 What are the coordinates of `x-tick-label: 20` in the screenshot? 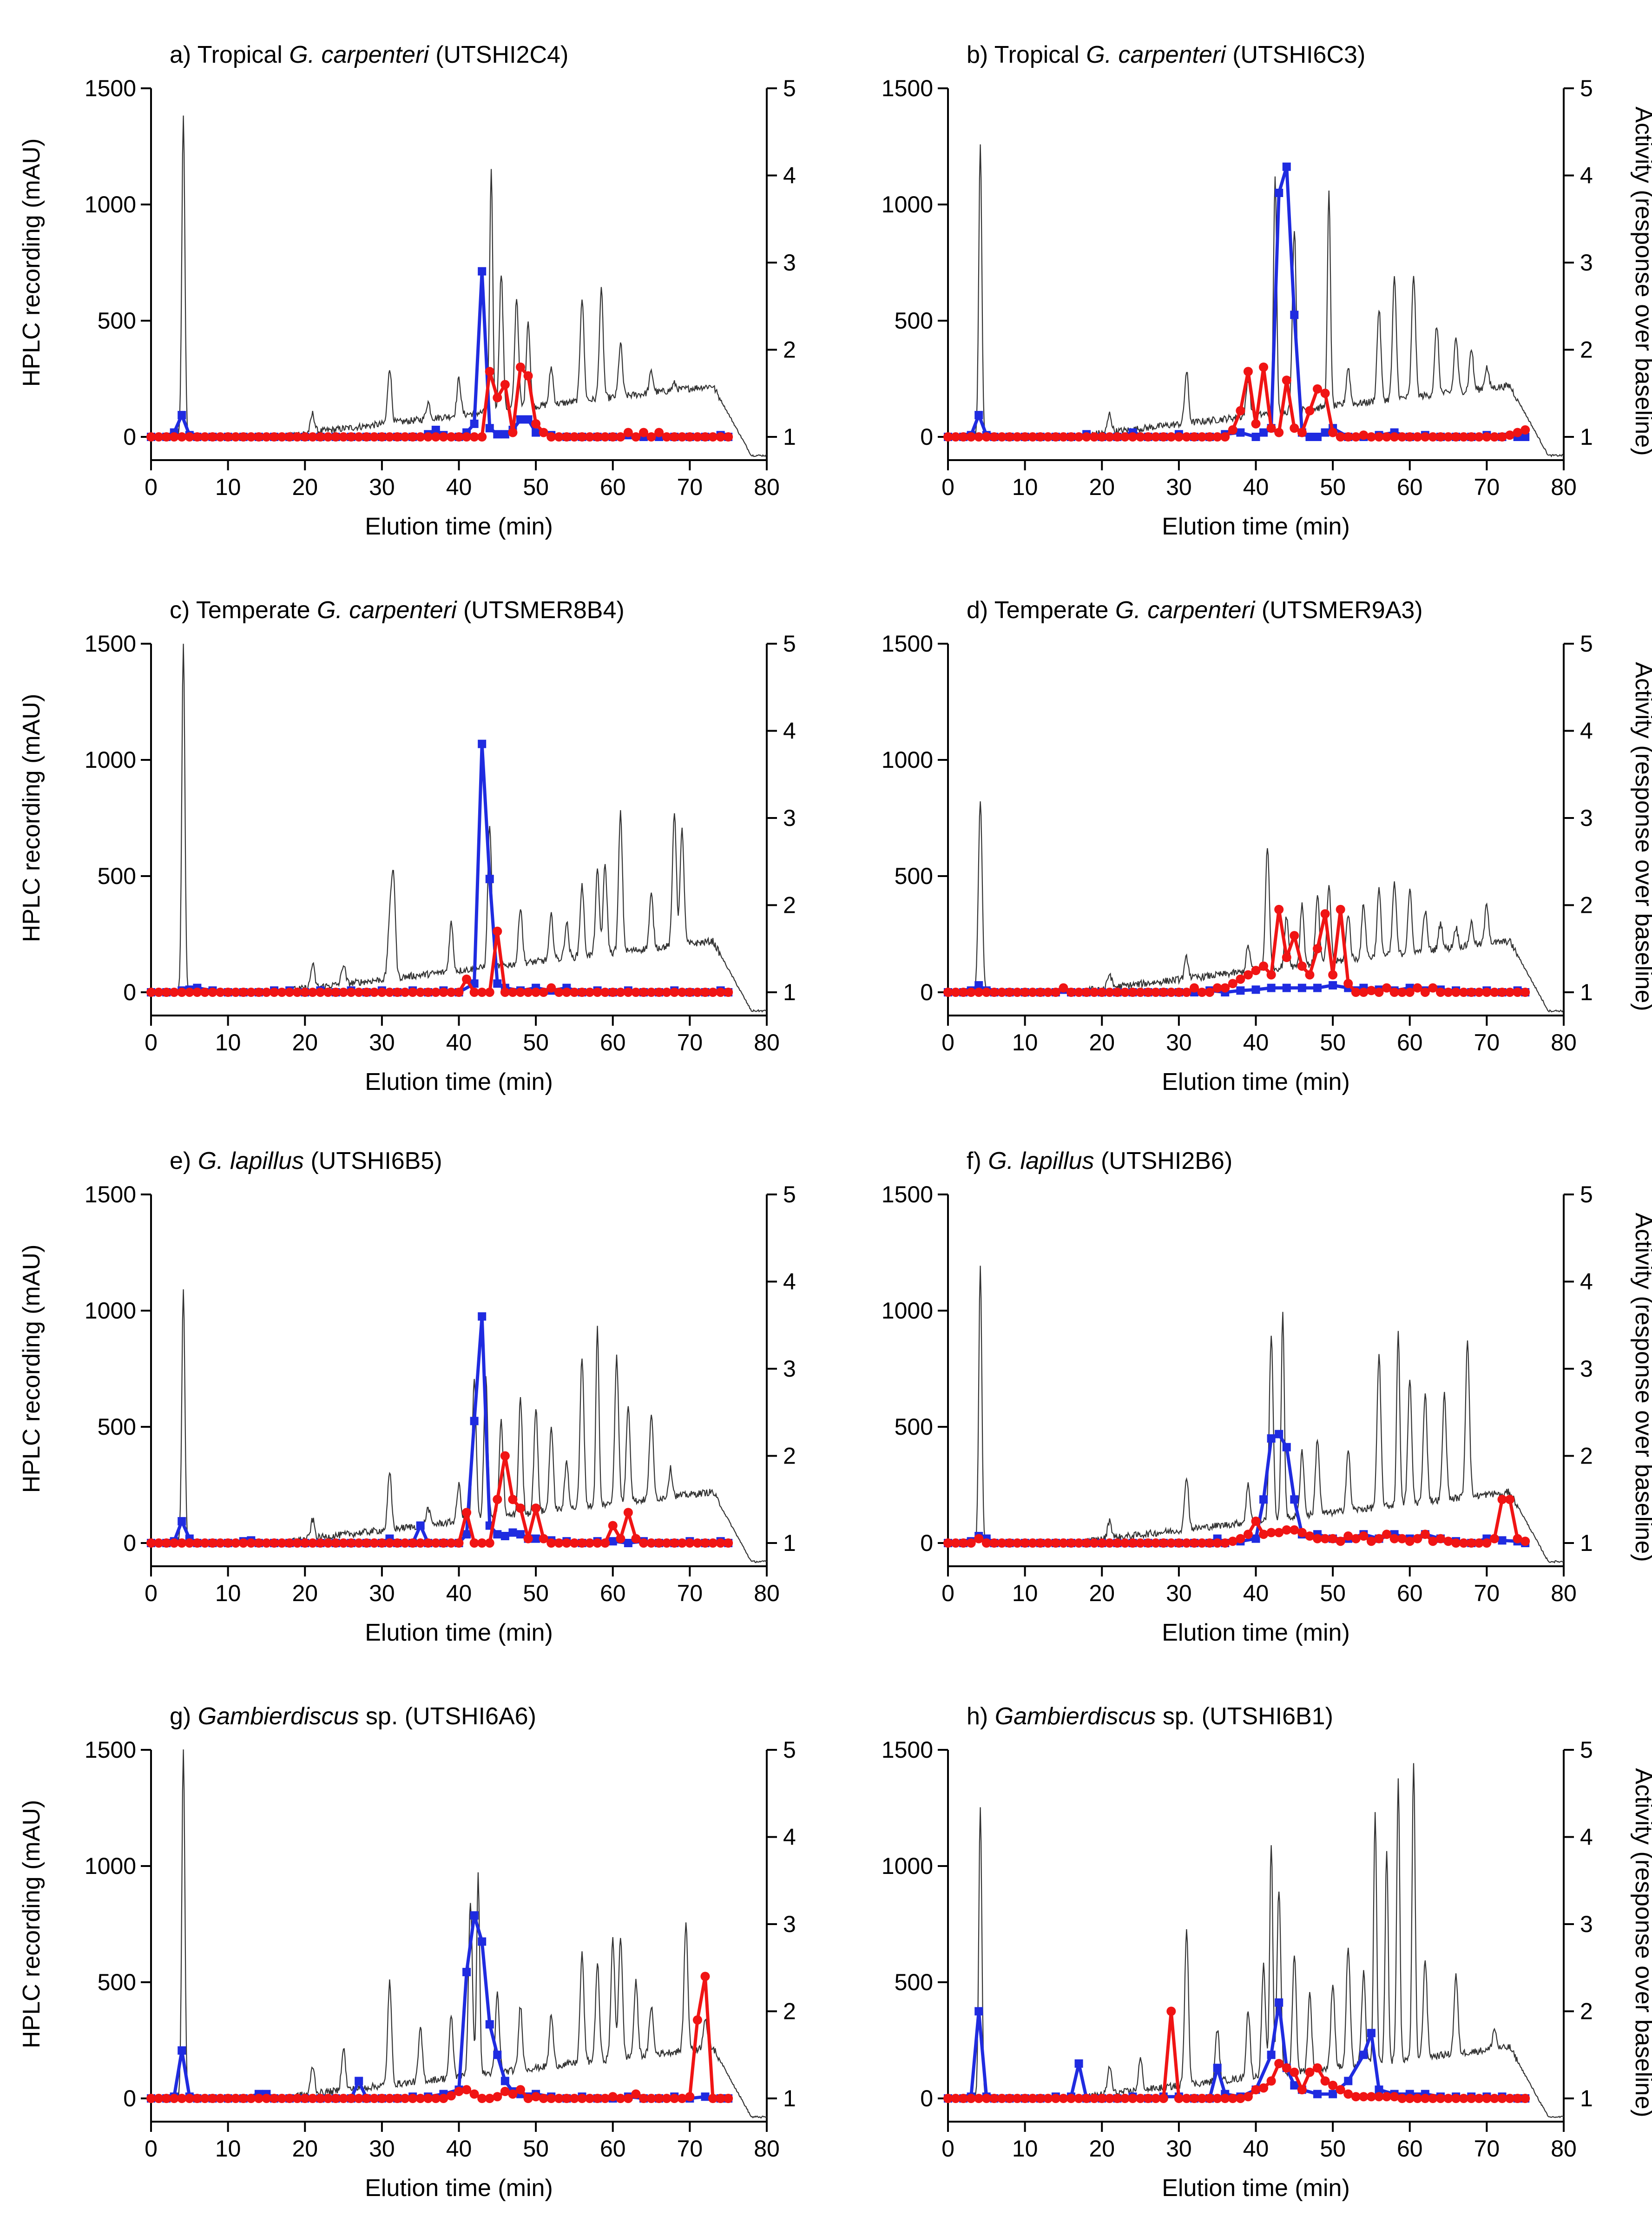 It's located at (305, 1593).